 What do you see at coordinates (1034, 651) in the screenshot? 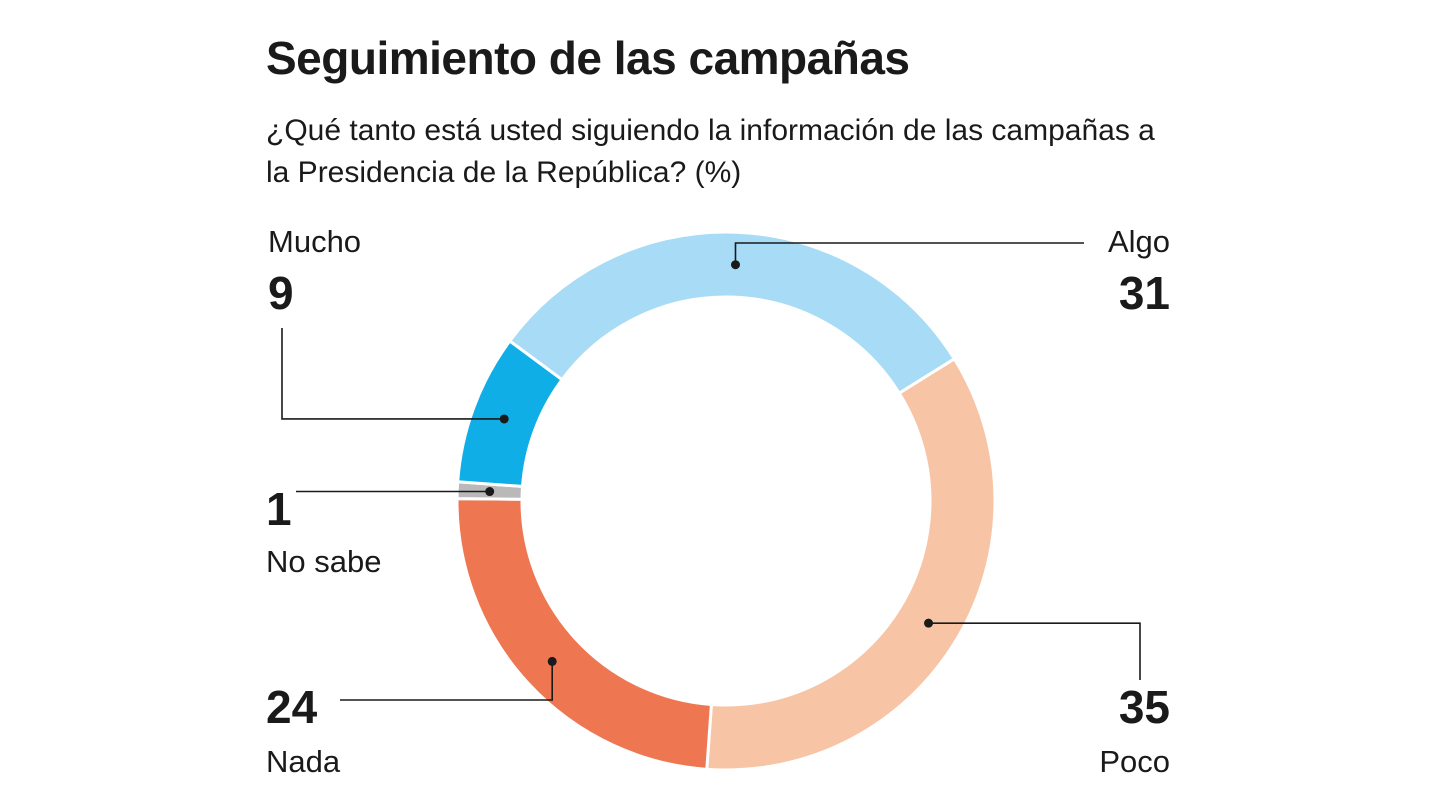
I see `leader-line-poco` at bounding box center [1034, 651].